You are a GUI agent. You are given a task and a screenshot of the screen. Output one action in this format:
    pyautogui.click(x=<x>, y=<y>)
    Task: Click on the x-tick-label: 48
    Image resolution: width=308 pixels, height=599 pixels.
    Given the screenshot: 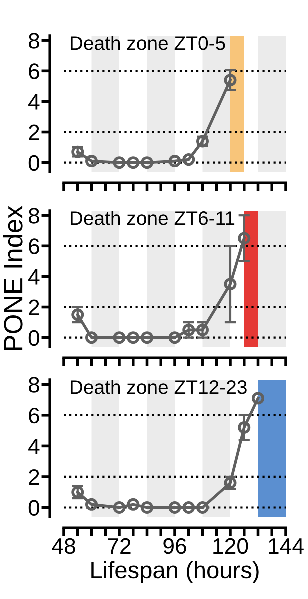 What is the action you would take?
    pyautogui.click(x=64, y=546)
    